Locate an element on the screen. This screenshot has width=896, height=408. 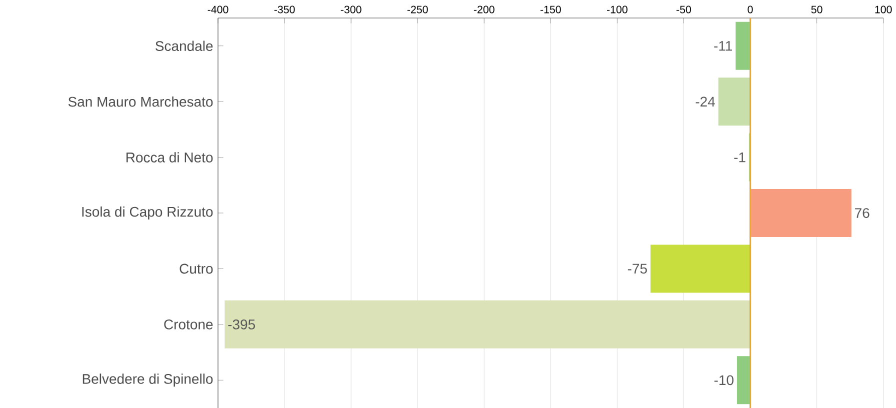
y-tick-label: Rocca di Neto is located at coordinates (169, 157).